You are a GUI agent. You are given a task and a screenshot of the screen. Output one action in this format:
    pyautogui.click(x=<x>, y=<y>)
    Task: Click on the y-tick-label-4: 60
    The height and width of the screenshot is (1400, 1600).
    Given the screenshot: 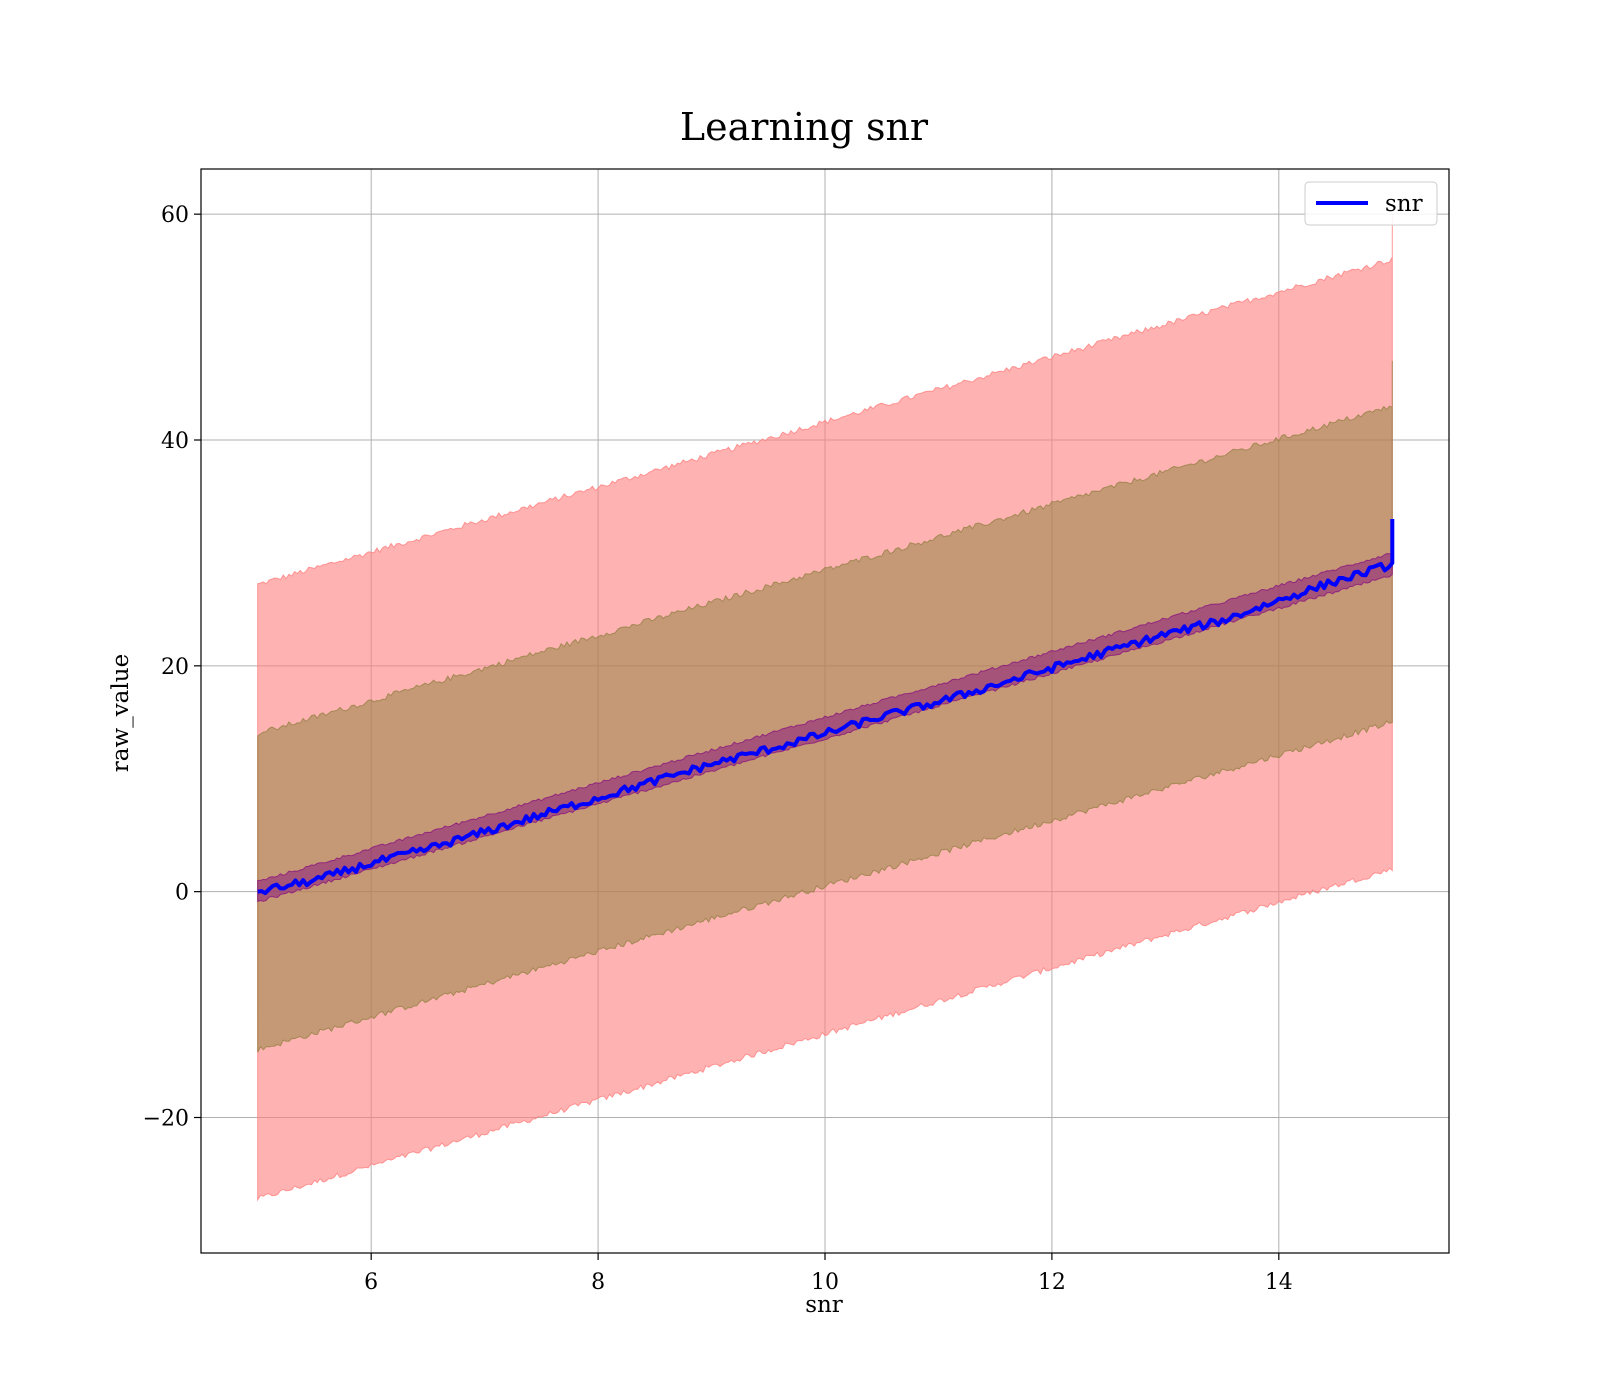 What is the action you would take?
    pyautogui.click(x=175, y=215)
    